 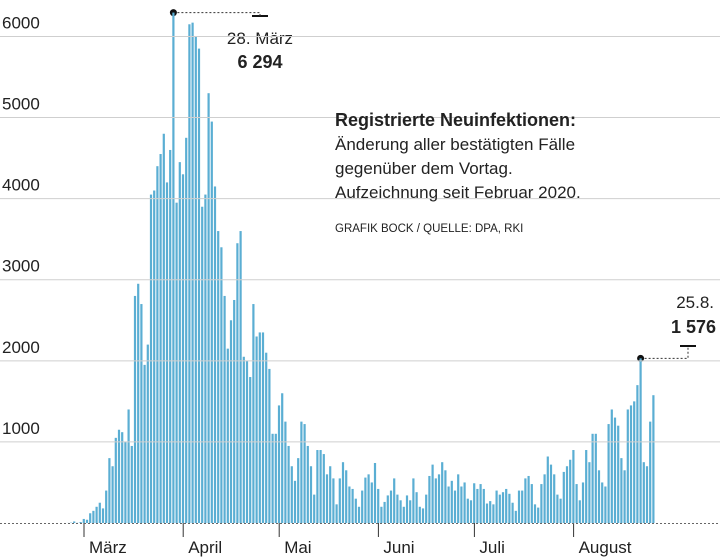 What do you see at coordinates (695, 302) in the screenshot?
I see `annotation-date: 25.8.` at bounding box center [695, 302].